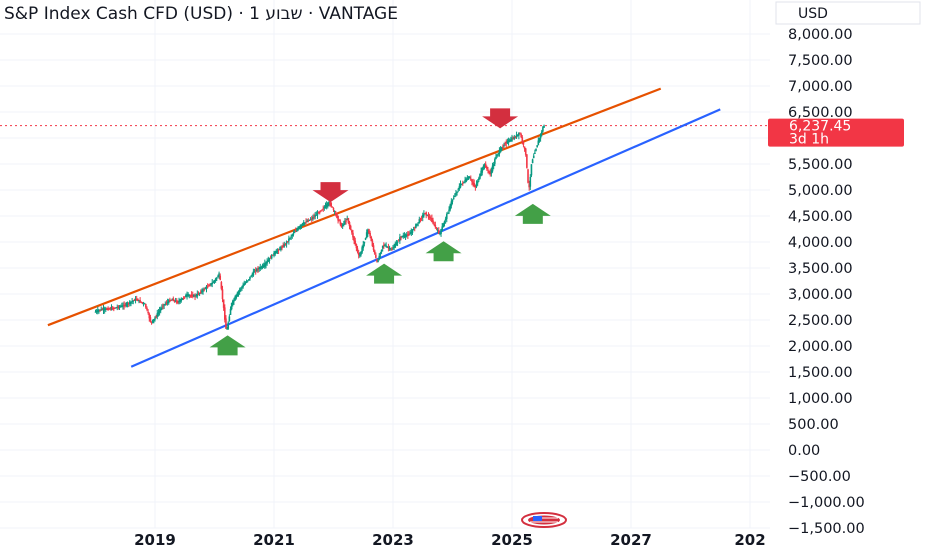  I want to click on y-tick-label: 8,000.00, so click(820, 35).